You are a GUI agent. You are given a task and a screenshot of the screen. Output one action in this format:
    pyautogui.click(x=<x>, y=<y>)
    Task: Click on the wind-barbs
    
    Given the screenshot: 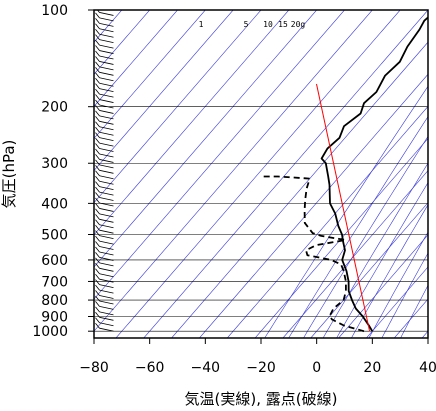 What is the action you would take?
    pyautogui.click(x=104, y=167)
    